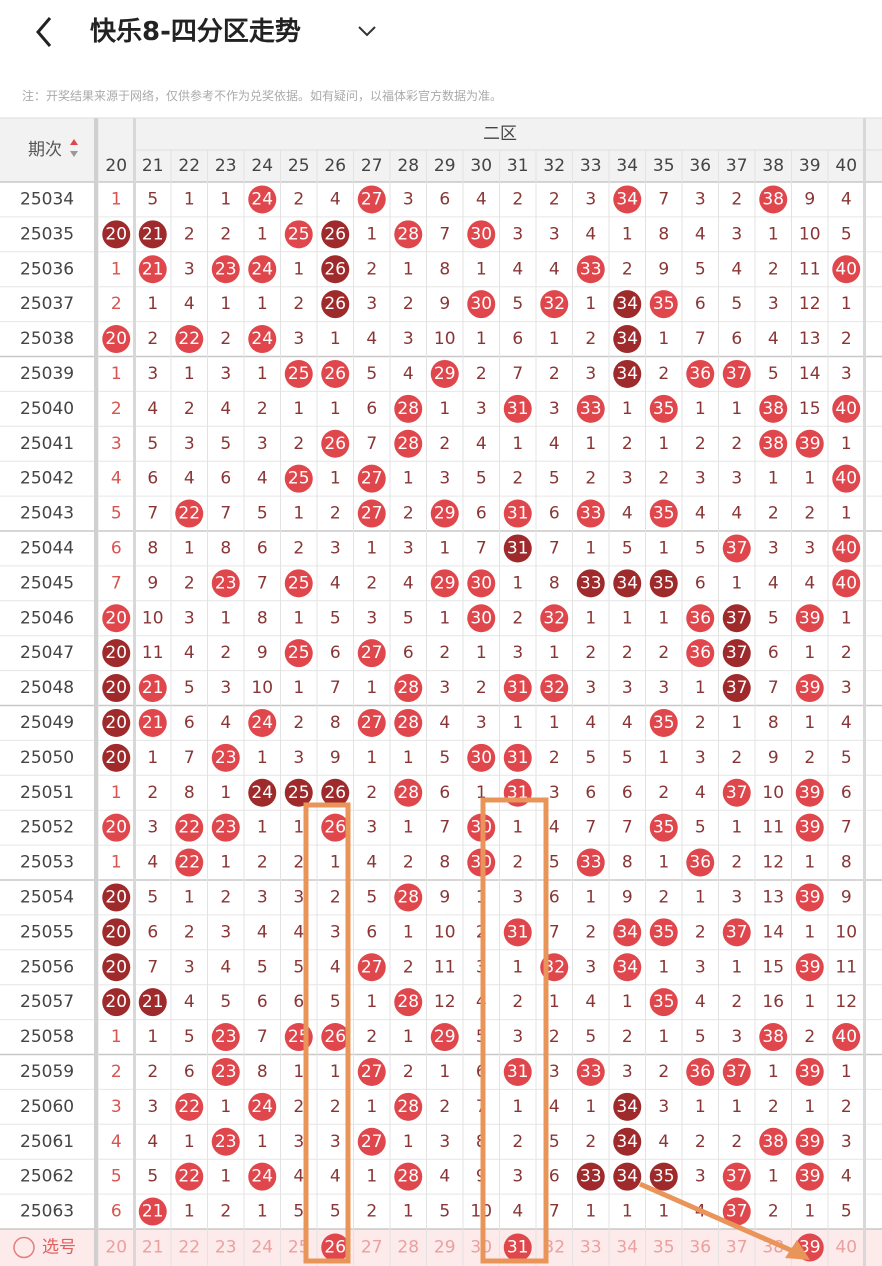 The height and width of the screenshot is (1266, 882). What do you see at coordinates (664, 723) in the screenshot?
I see `hit-number: 35` at bounding box center [664, 723].